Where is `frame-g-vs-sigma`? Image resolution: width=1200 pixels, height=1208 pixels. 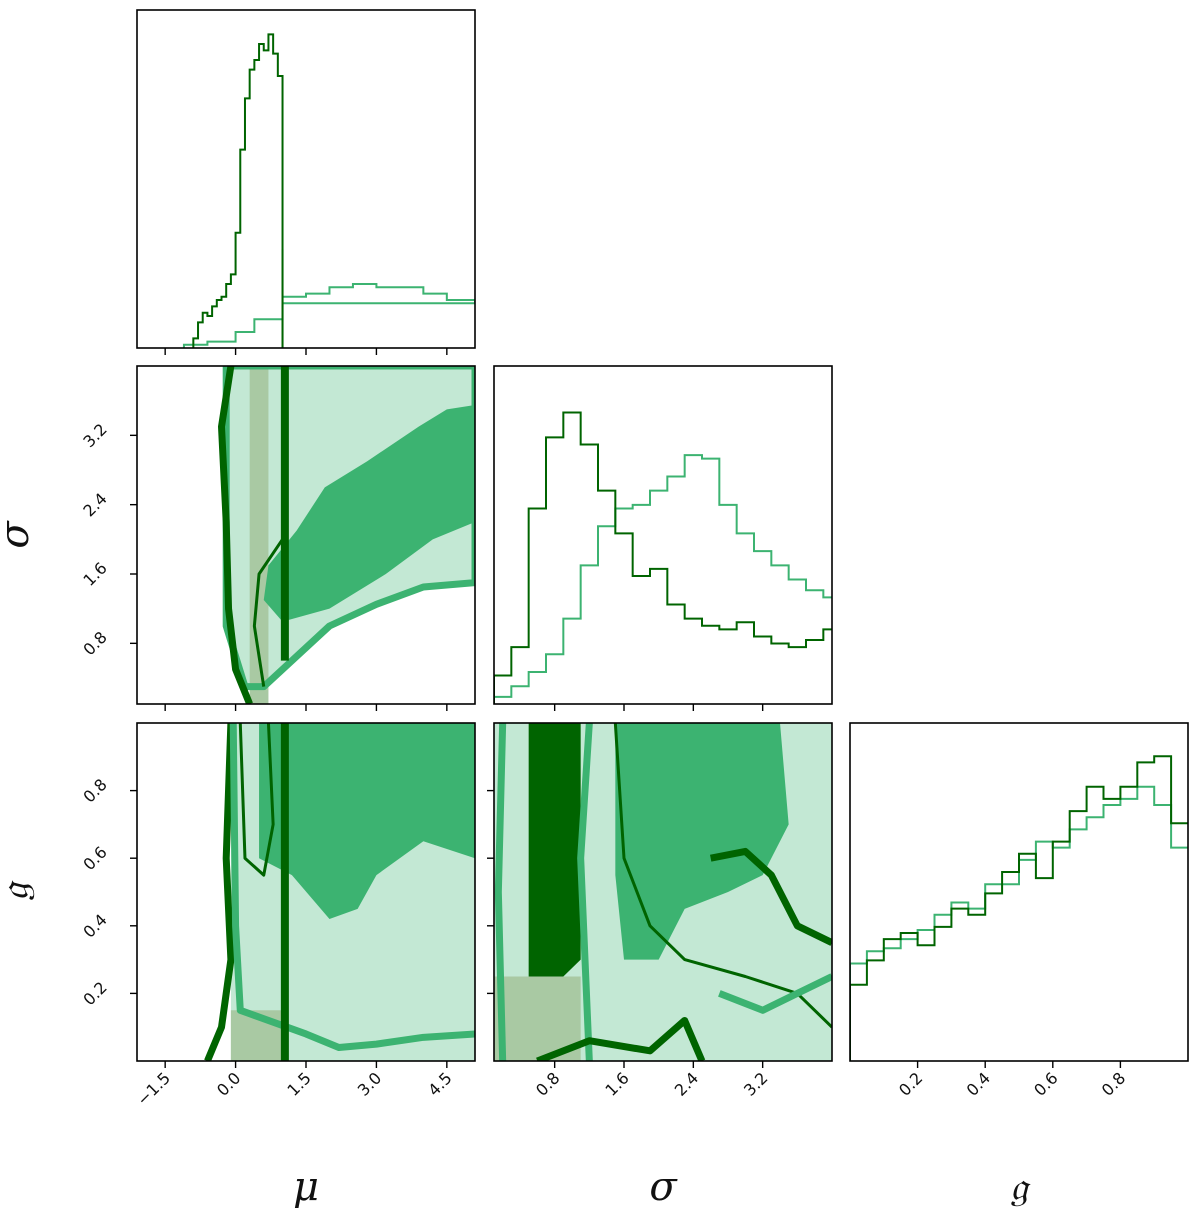 frame-g-vs-sigma is located at coordinates (663, 892).